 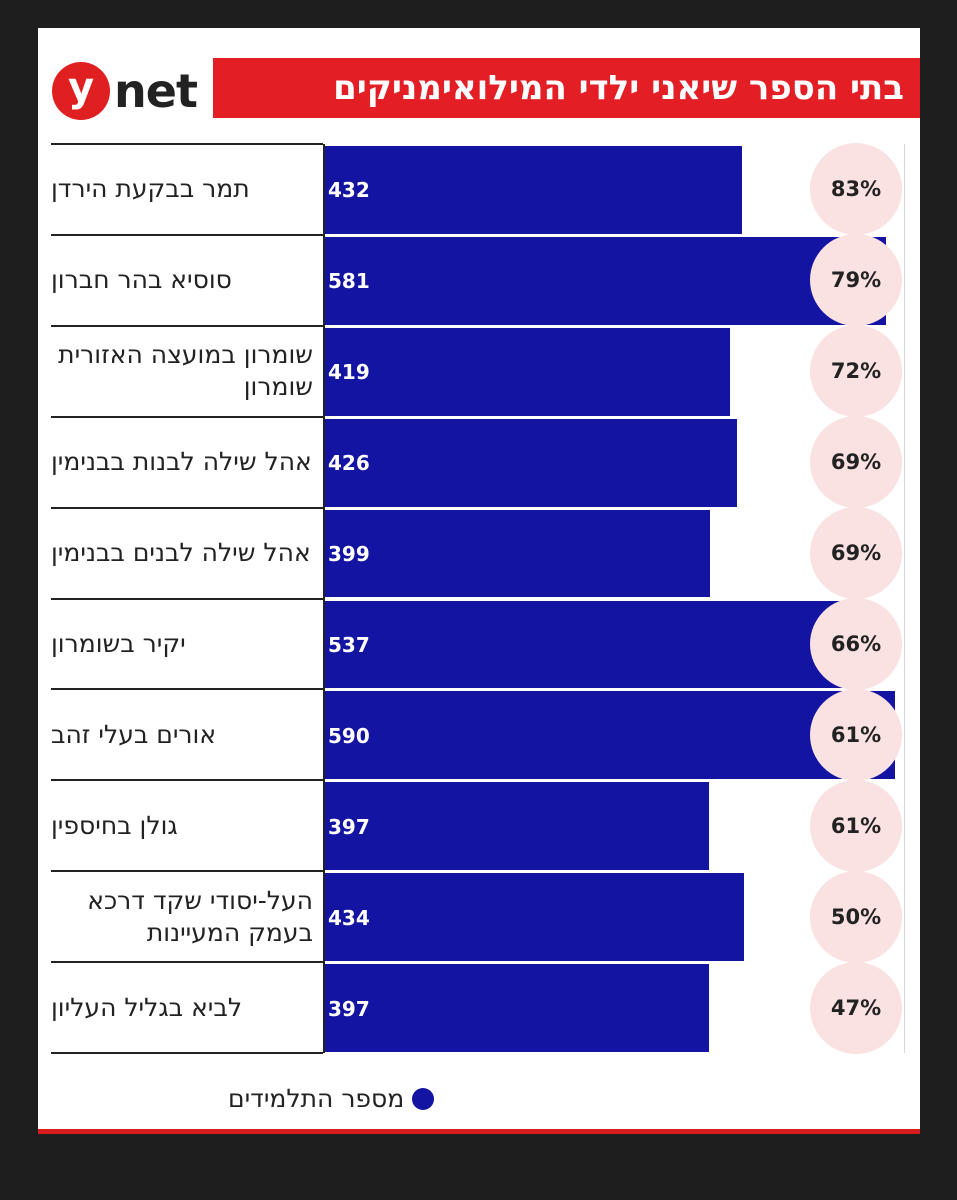 I want to click on bar-value-label: 590, so click(x=349, y=735).